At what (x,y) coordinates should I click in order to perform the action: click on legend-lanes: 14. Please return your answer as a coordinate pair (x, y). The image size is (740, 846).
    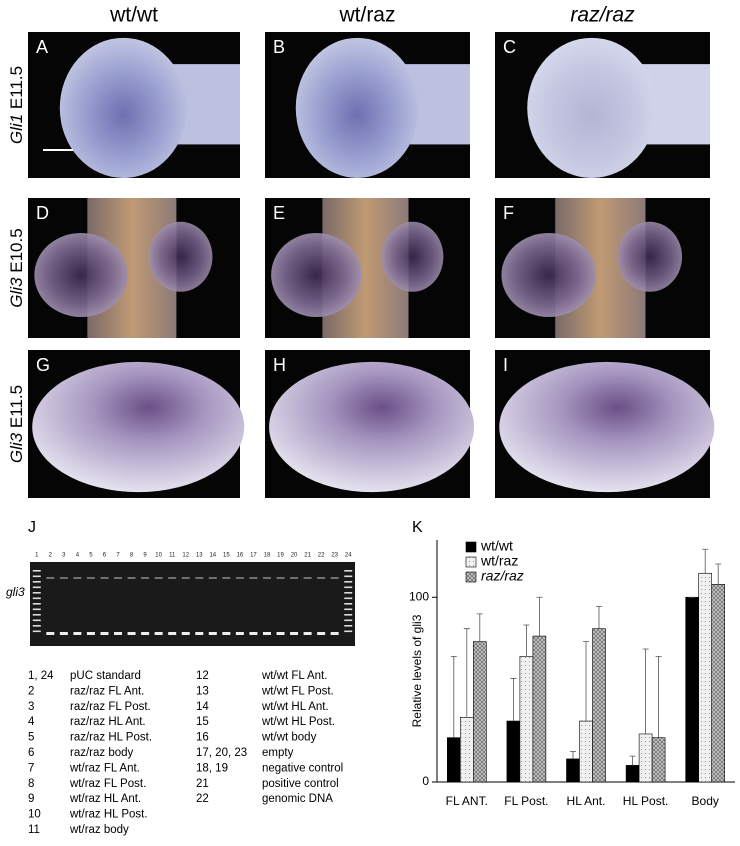
    Looking at the image, I should click on (202, 707).